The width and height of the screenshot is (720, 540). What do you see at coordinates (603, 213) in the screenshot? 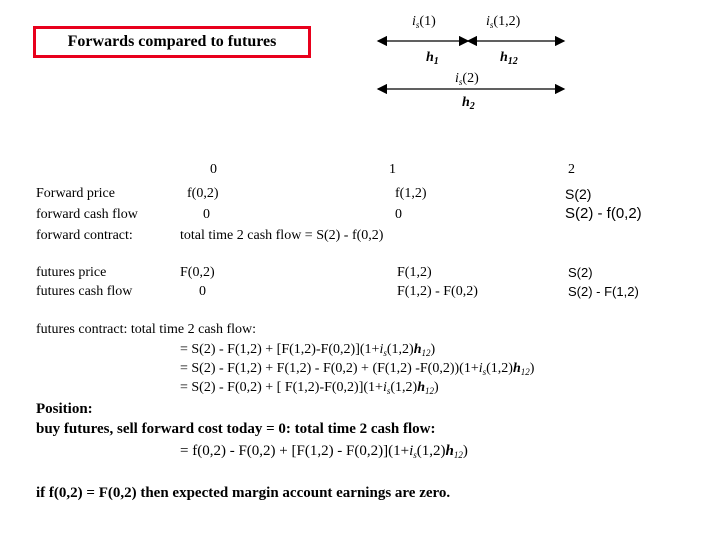
I see `forward-cashflow-t2: S(2) - f(0,2)` at bounding box center [603, 213].